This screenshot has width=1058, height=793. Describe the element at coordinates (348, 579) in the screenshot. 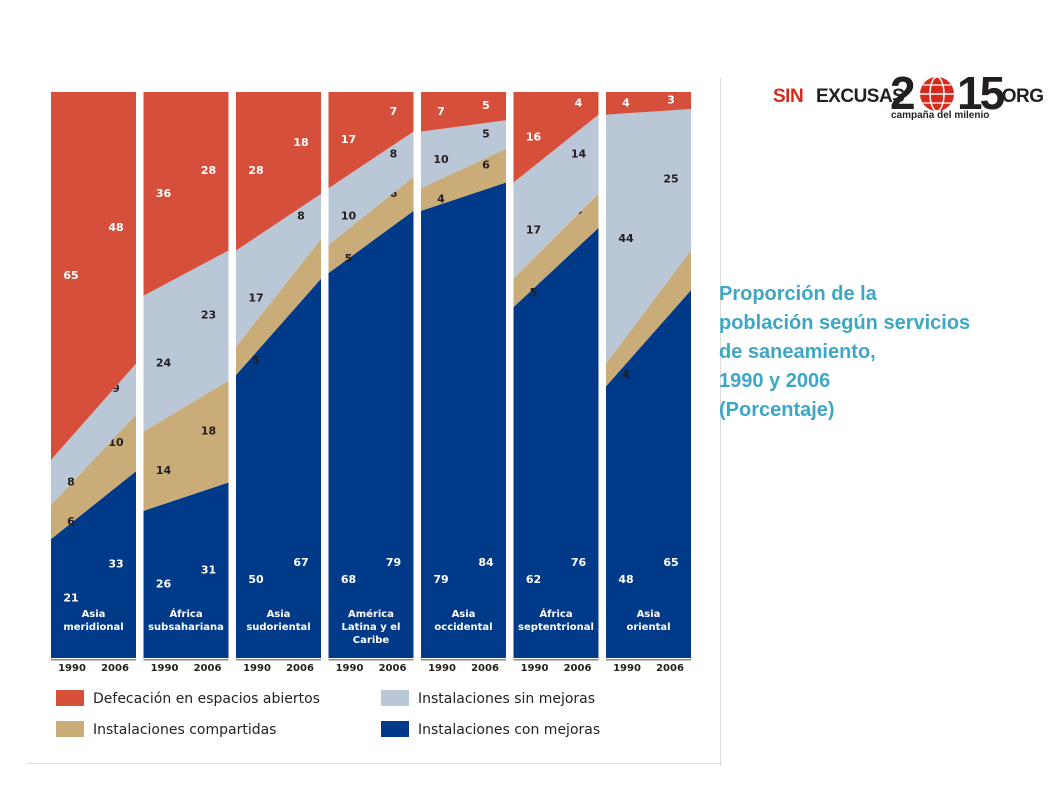

I see `data-label-1990-improved: 68` at that location.